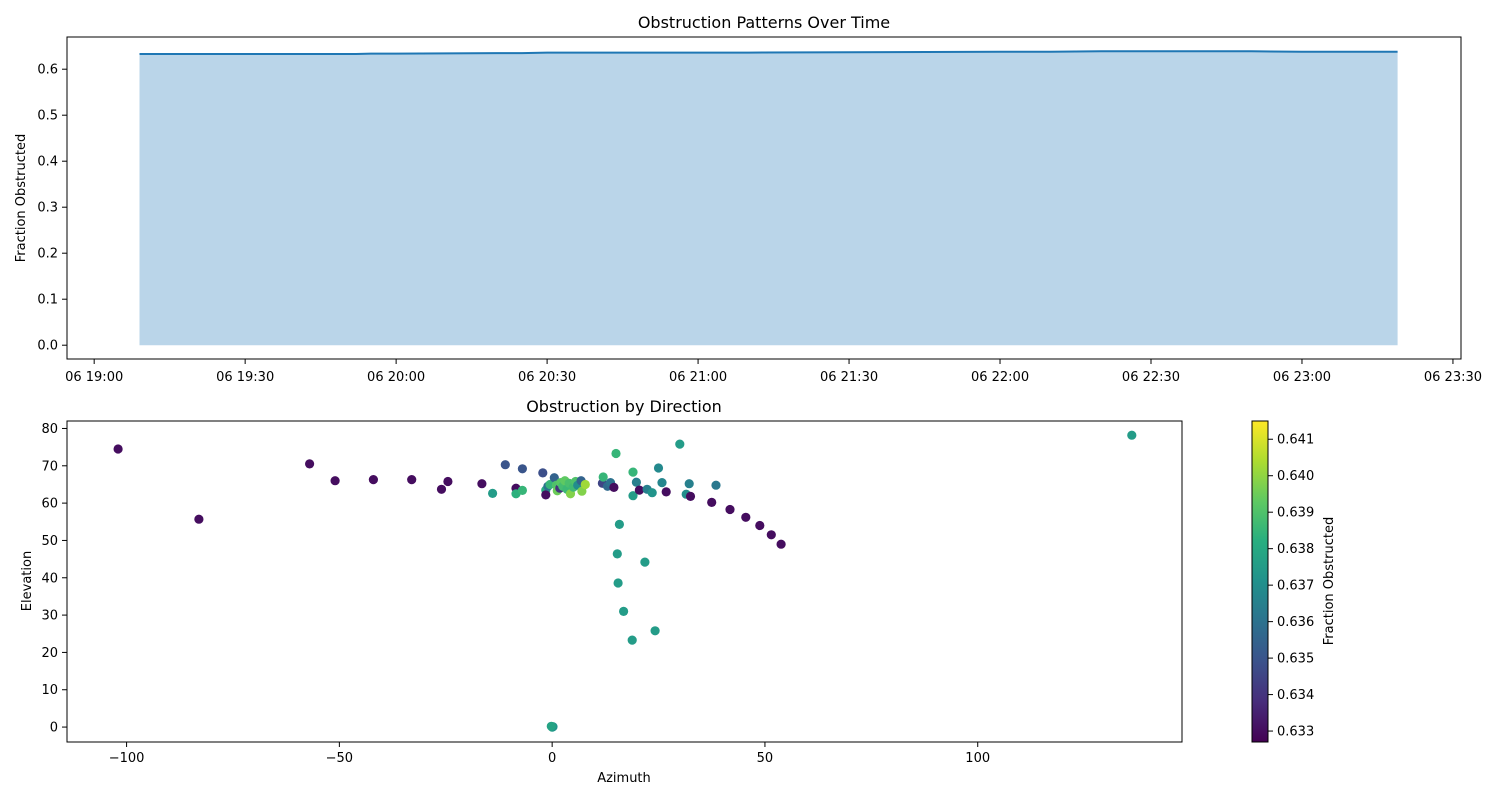 This screenshot has width=1500, height=800. What do you see at coordinates (849, 377) in the screenshot?
I see `time-x-tick-label: 06 21:30` at bounding box center [849, 377].